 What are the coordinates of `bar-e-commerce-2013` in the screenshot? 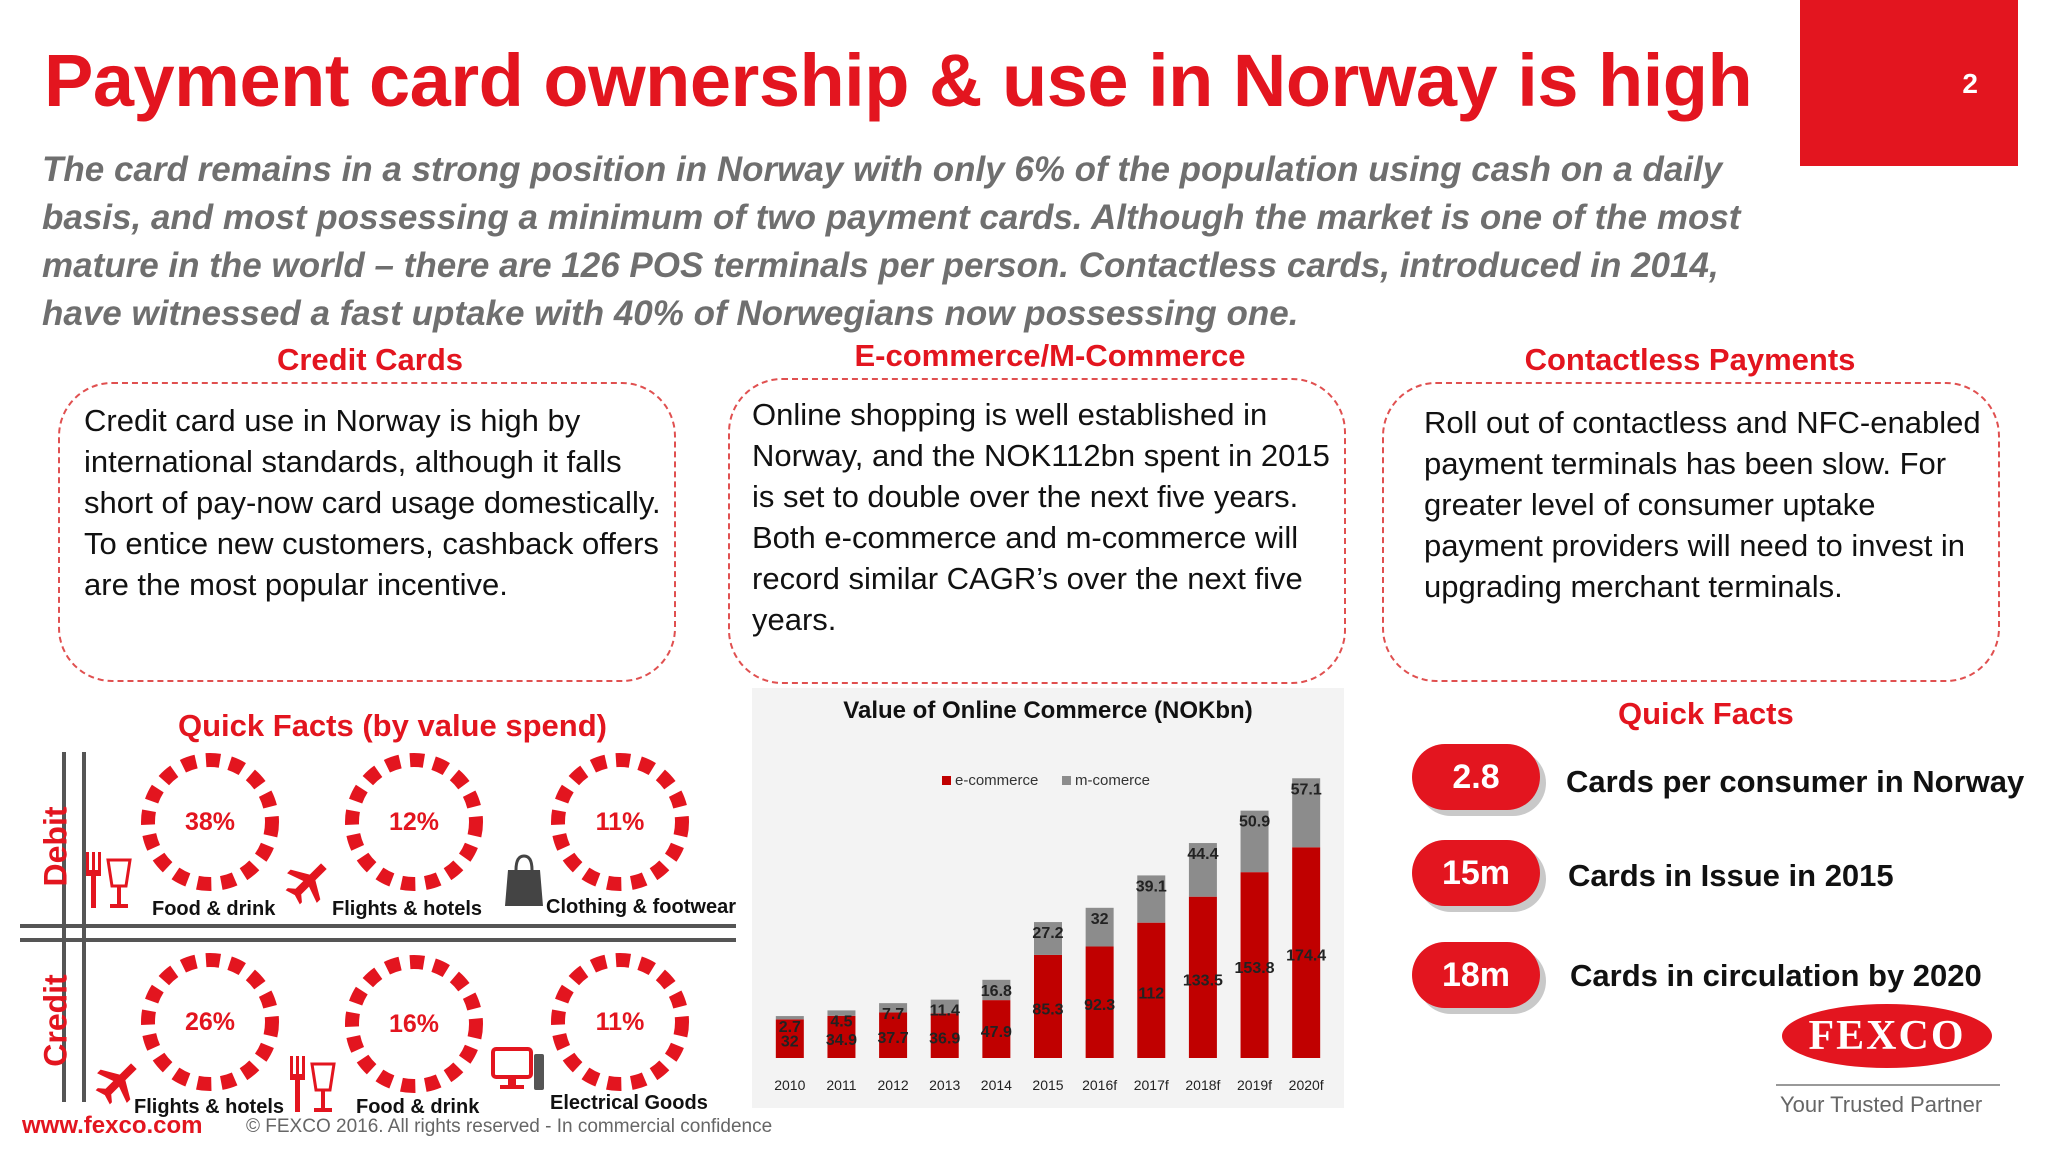 It's located at (944, 1035).